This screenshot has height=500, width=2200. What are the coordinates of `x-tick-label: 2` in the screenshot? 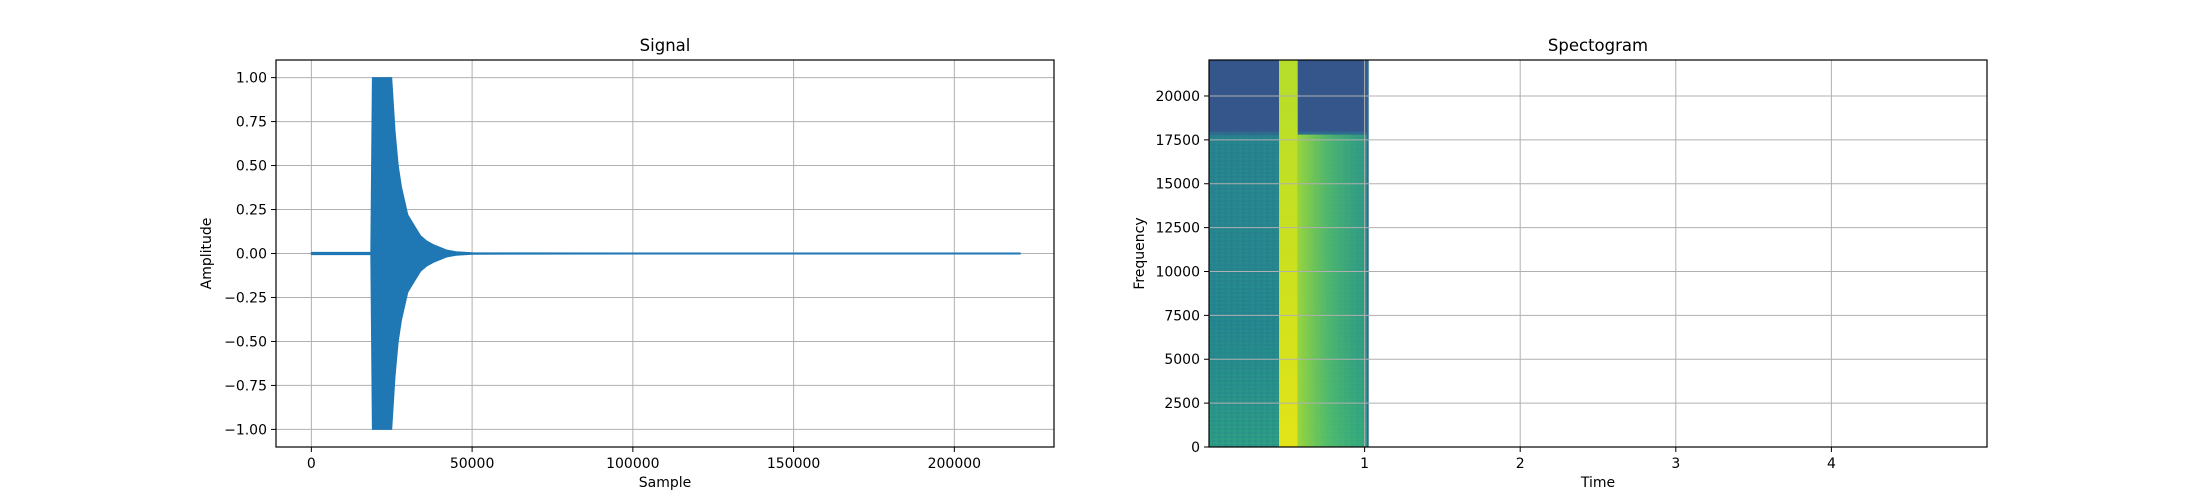 It's located at (1520, 464).